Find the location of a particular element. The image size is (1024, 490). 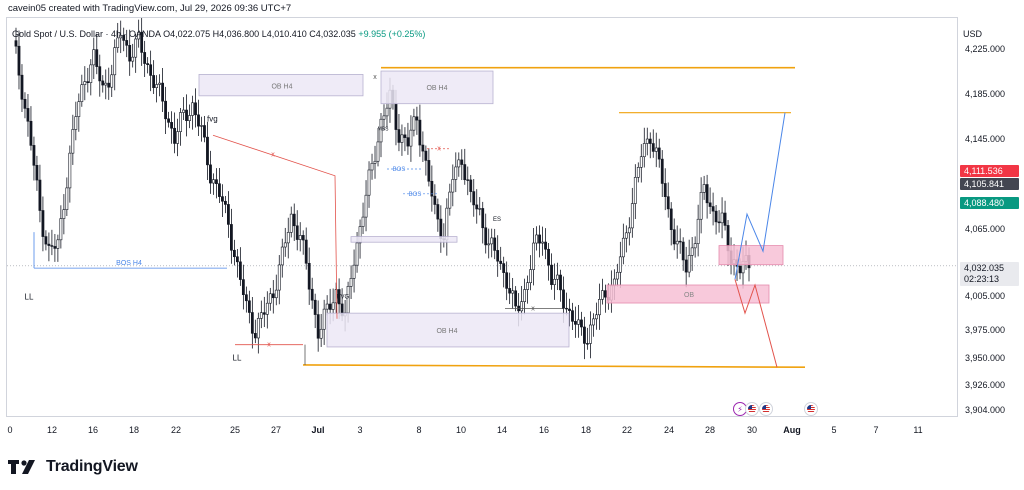

price-tick-label: 3,926.000 is located at coordinates (985, 385).